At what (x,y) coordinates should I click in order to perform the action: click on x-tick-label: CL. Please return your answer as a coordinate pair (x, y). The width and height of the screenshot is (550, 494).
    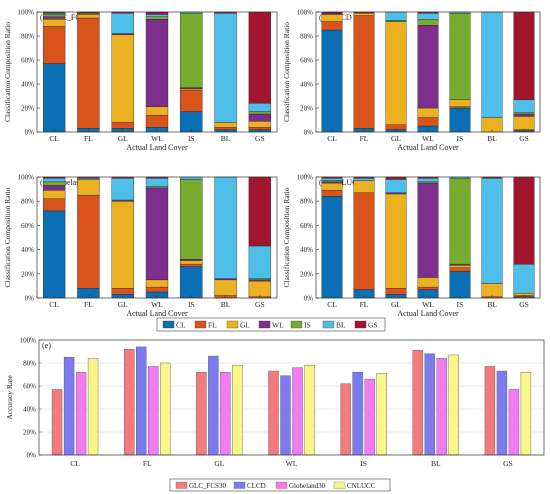
    Looking at the image, I should click on (332, 304).